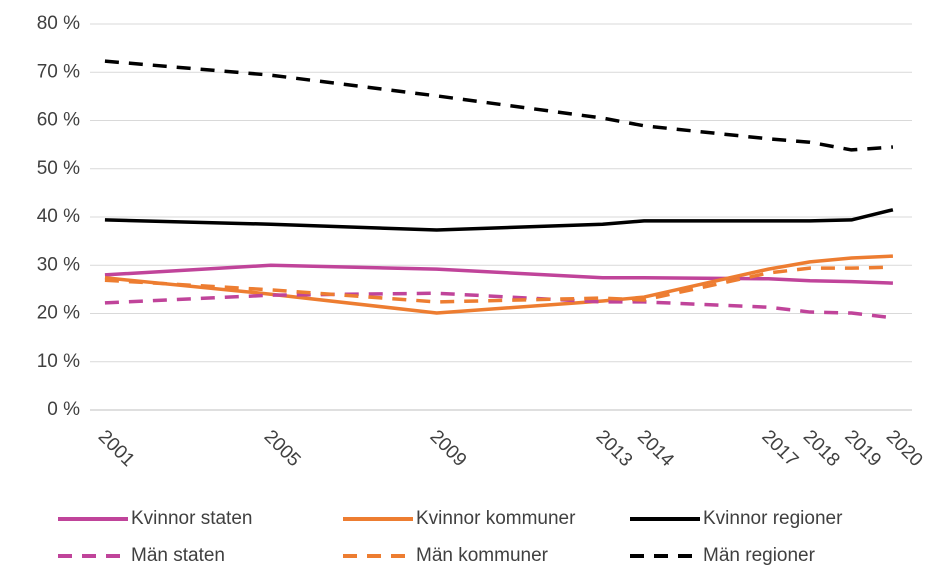 The width and height of the screenshot is (938, 571). What do you see at coordinates (58, 168) in the screenshot?
I see `y-tick-label: 50 %` at bounding box center [58, 168].